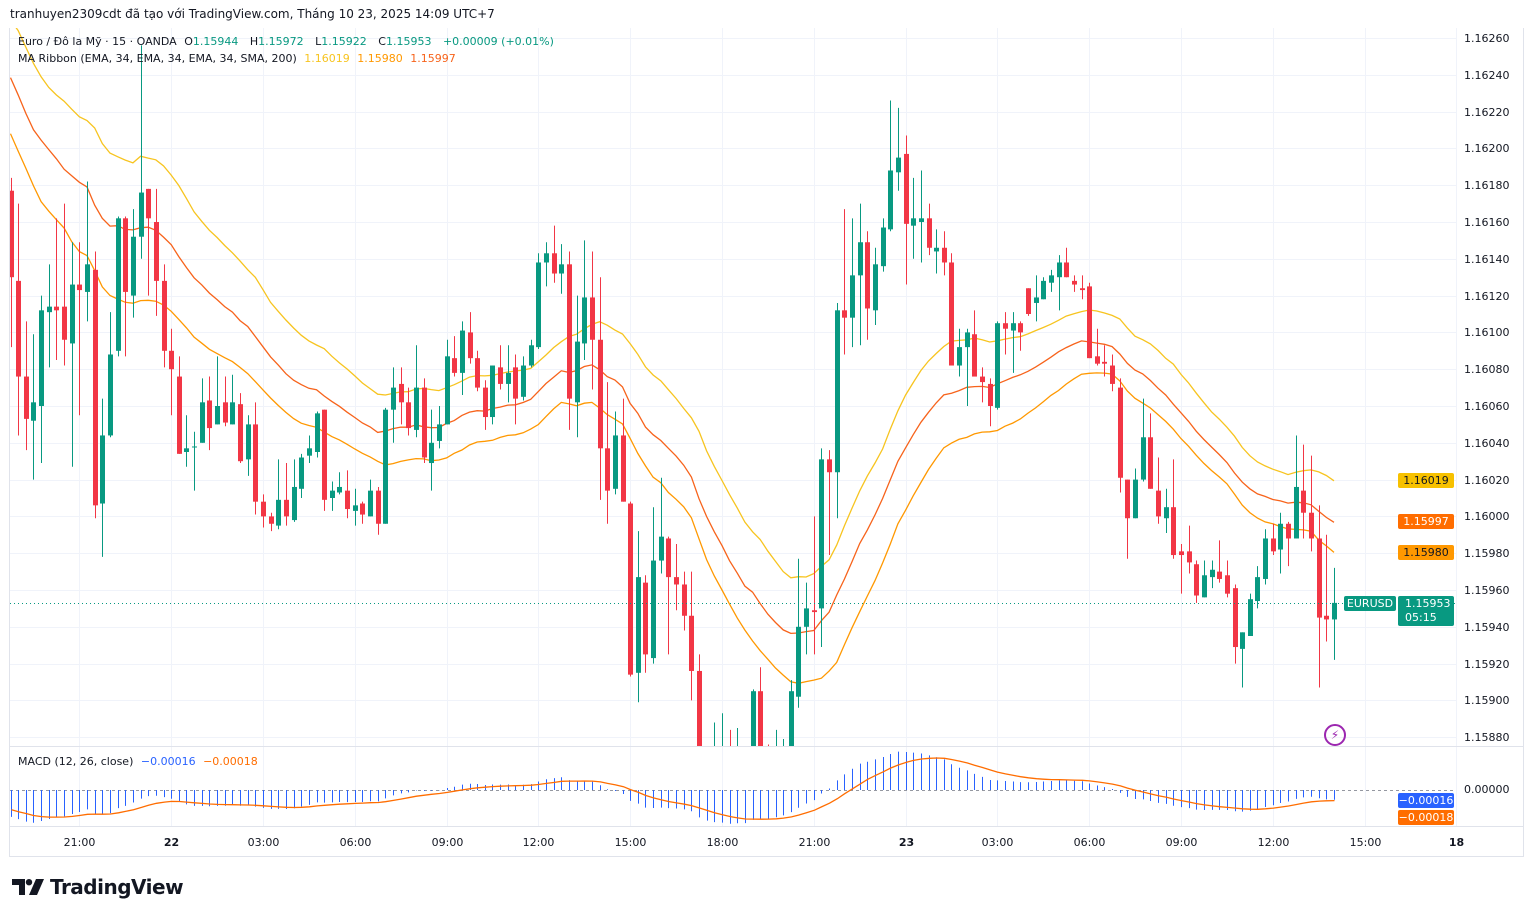 The height and width of the screenshot is (917, 1534). What do you see at coordinates (1487, 369) in the screenshot?
I see `price-tick-label: 1.16080` at bounding box center [1487, 369].